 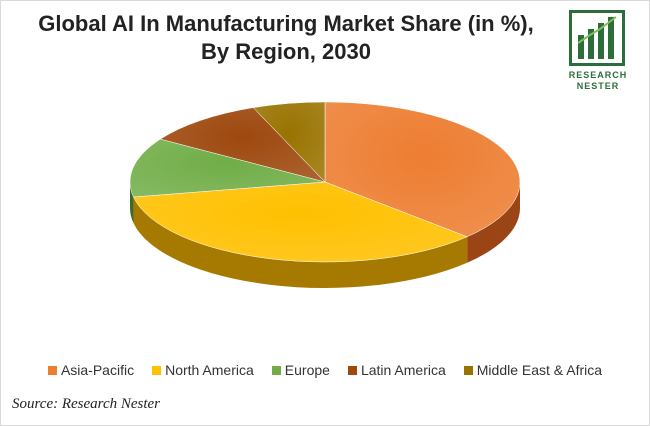 I want to click on chart-title-line2: By Region, 2030, so click(x=286, y=51).